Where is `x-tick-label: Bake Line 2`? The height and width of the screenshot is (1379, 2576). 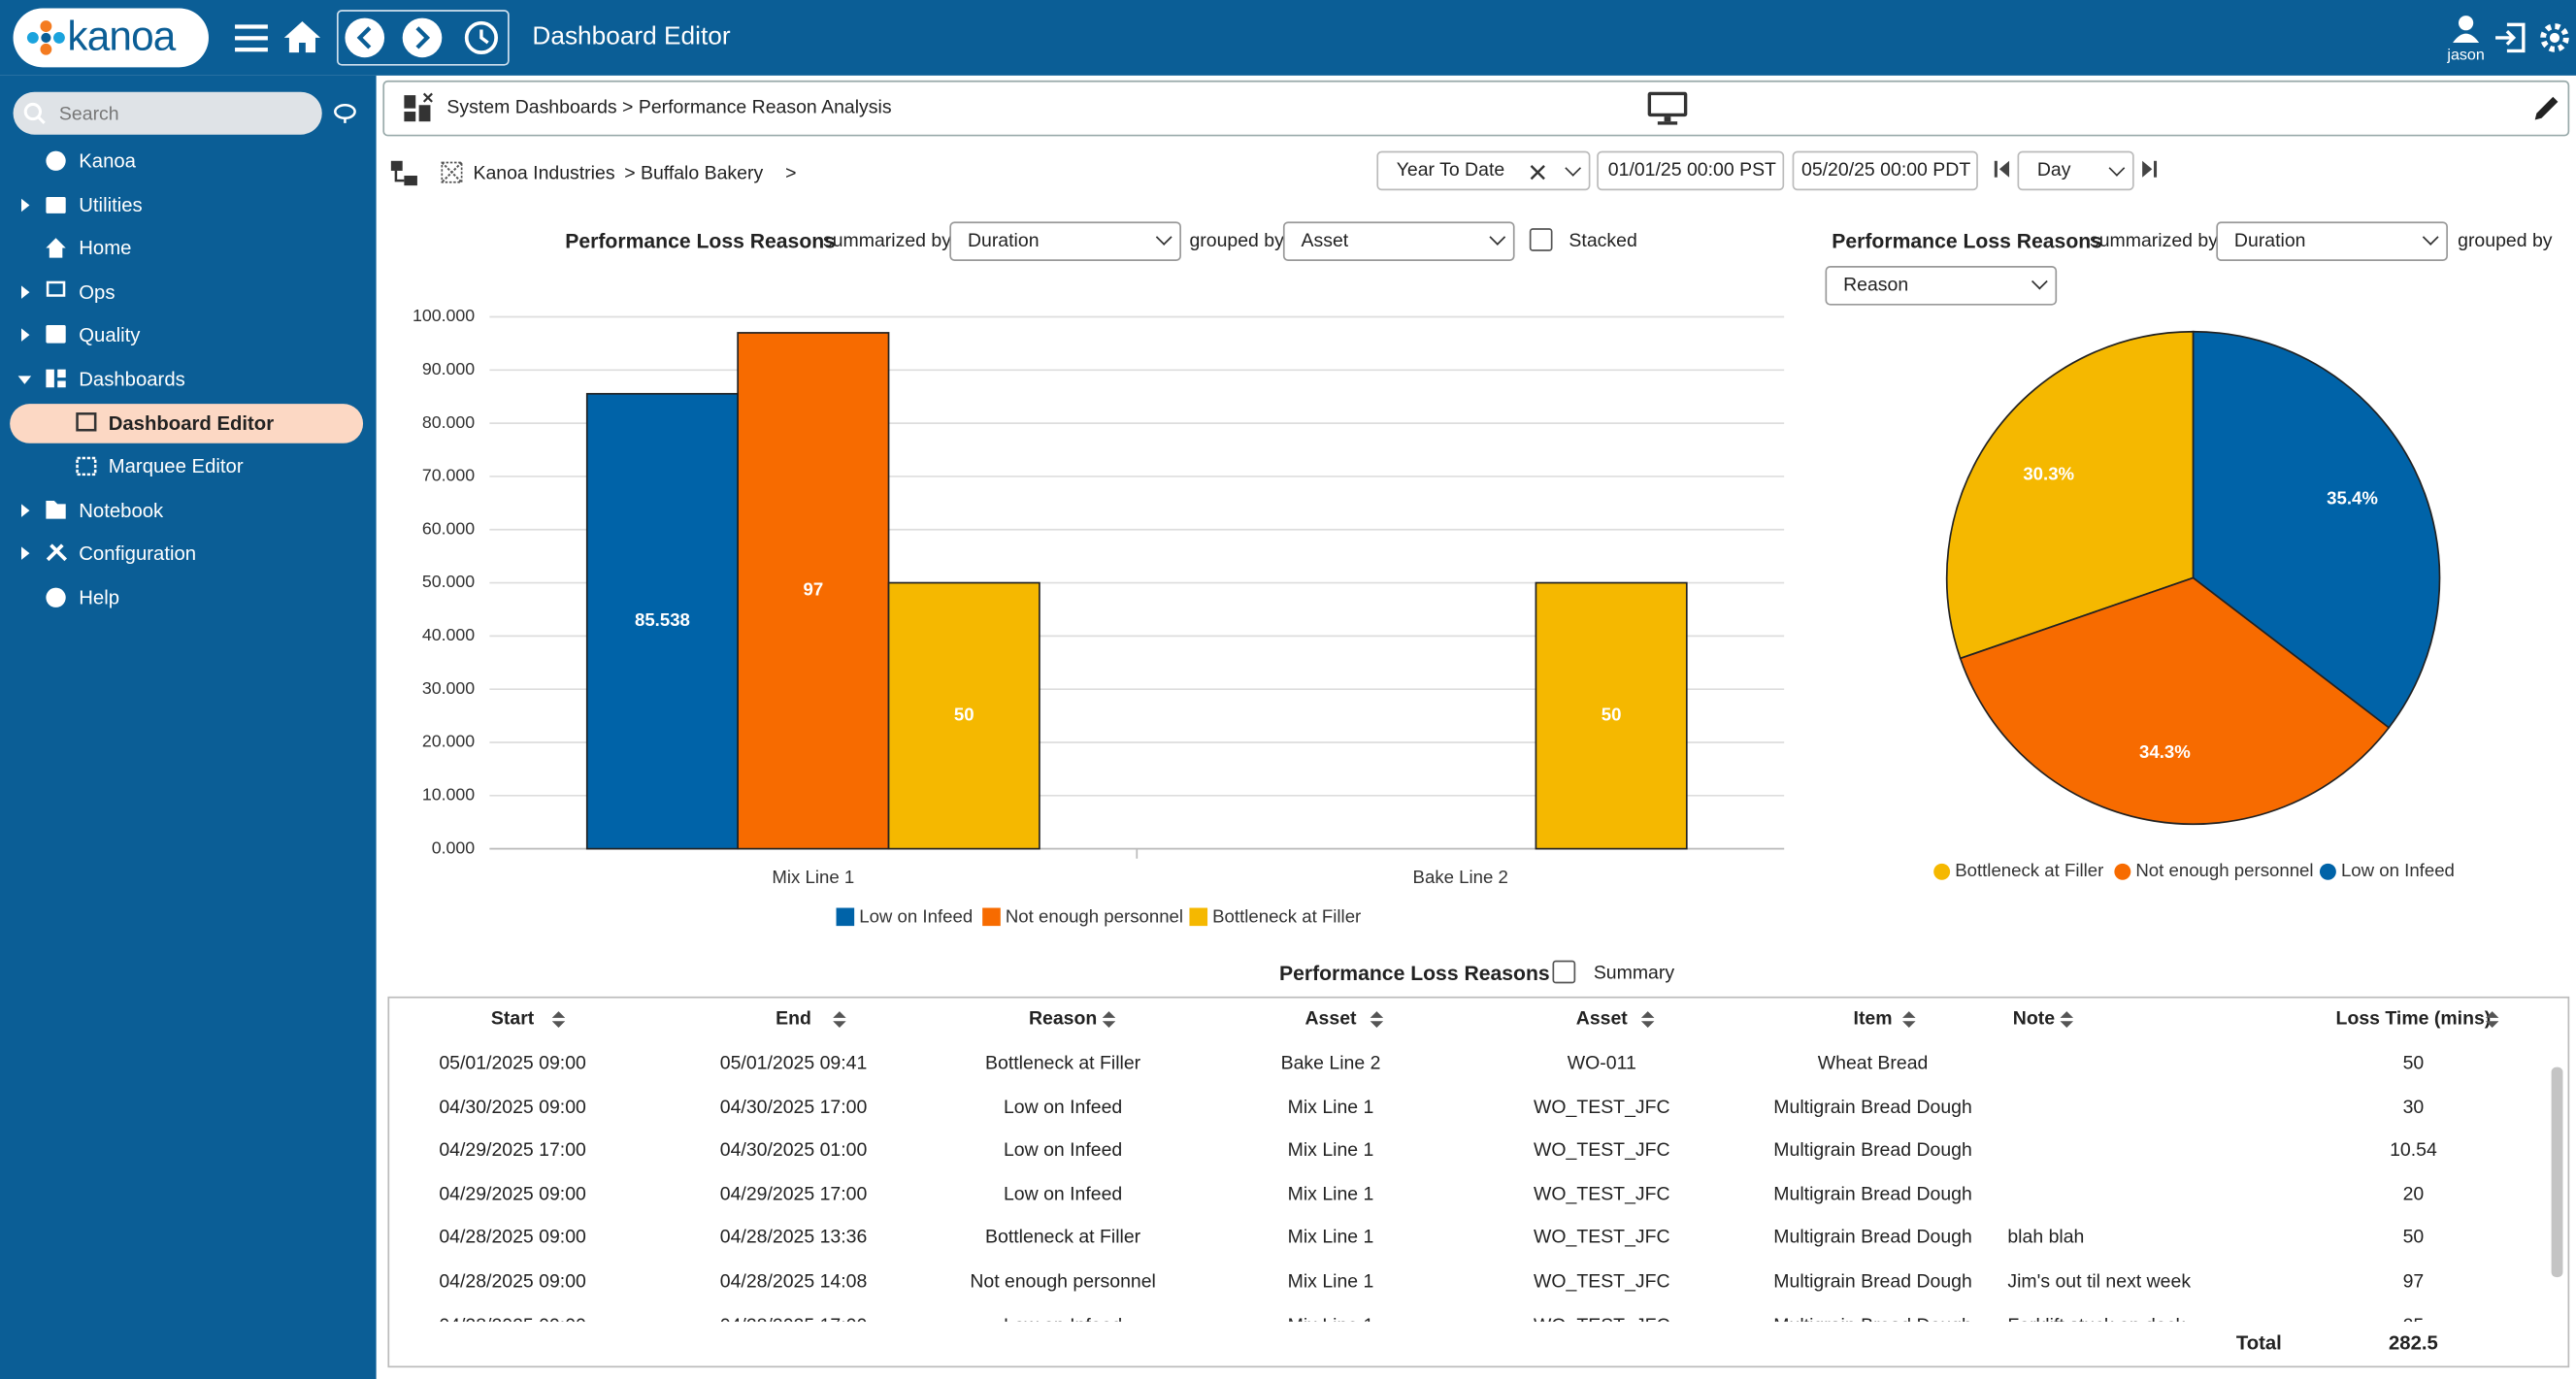
x-tick-label: Bake Line 2 is located at coordinates (1460, 877).